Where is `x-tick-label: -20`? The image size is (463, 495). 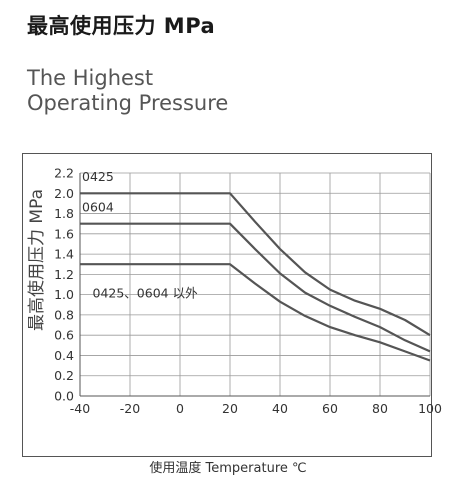 x-tick-label: -20 is located at coordinates (130, 408).